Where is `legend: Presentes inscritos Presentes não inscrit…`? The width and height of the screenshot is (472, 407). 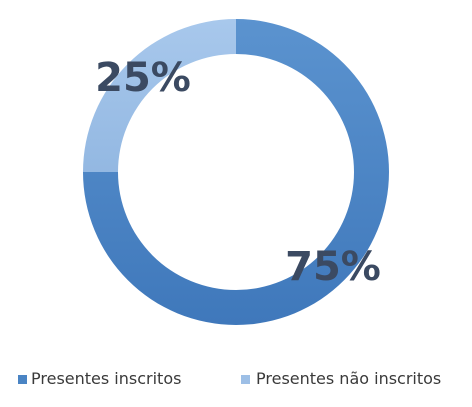 legend: Presentes inscritos Presentes não inscrit… is located at coordinates (229, 378).